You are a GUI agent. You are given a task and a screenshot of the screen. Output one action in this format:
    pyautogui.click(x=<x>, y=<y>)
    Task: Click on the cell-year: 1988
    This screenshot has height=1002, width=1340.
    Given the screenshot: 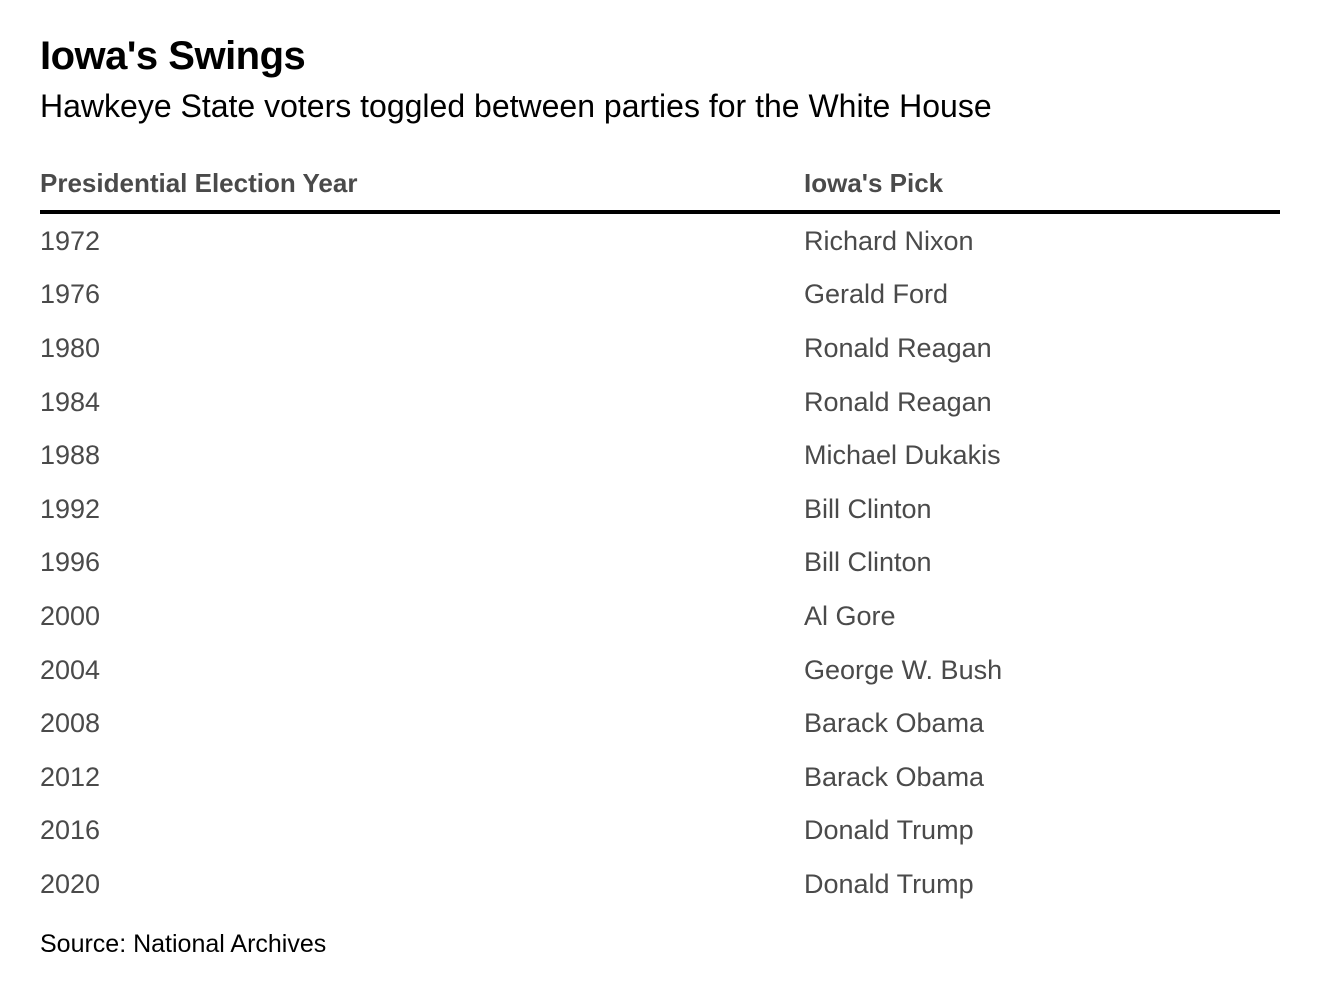 What is the action you would take?
    pyautogui.click(x=70, y=455)
    